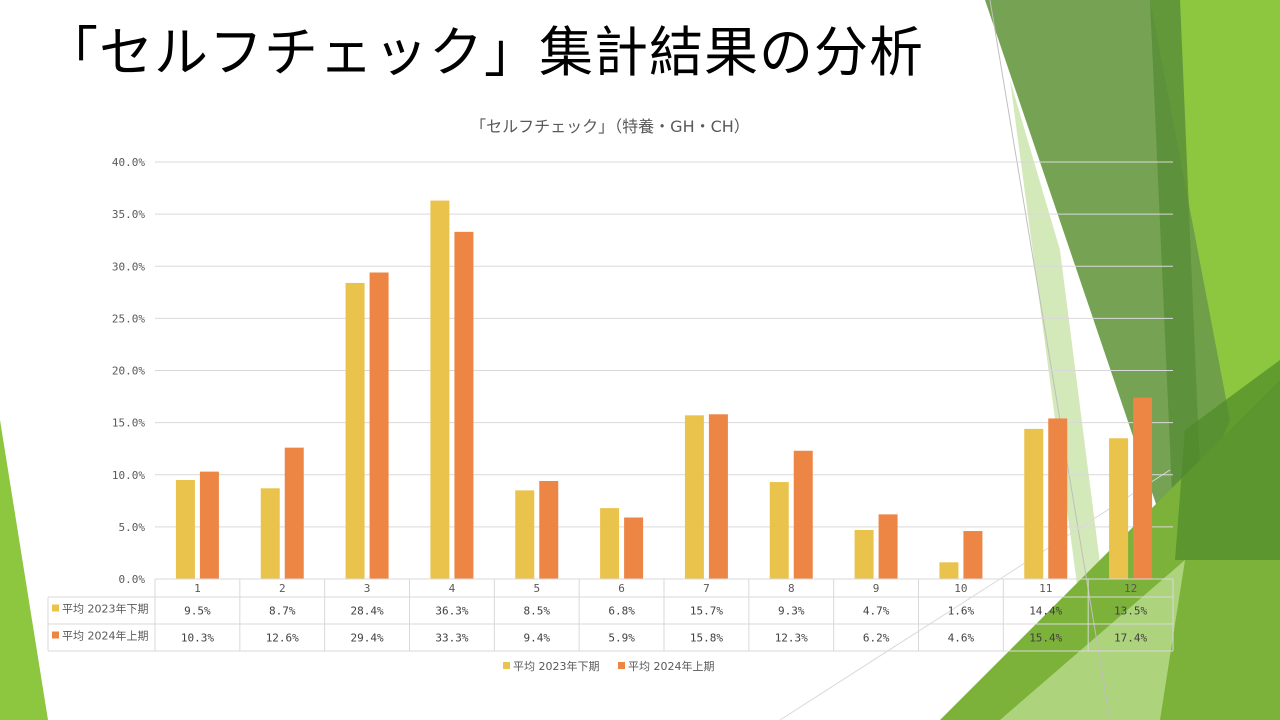 This screenshot has height=720, width=1280. What do you see at coordinates (24, 570) in the screenshot?
I see `left-green-sliver` at bounding box center [24, 570].